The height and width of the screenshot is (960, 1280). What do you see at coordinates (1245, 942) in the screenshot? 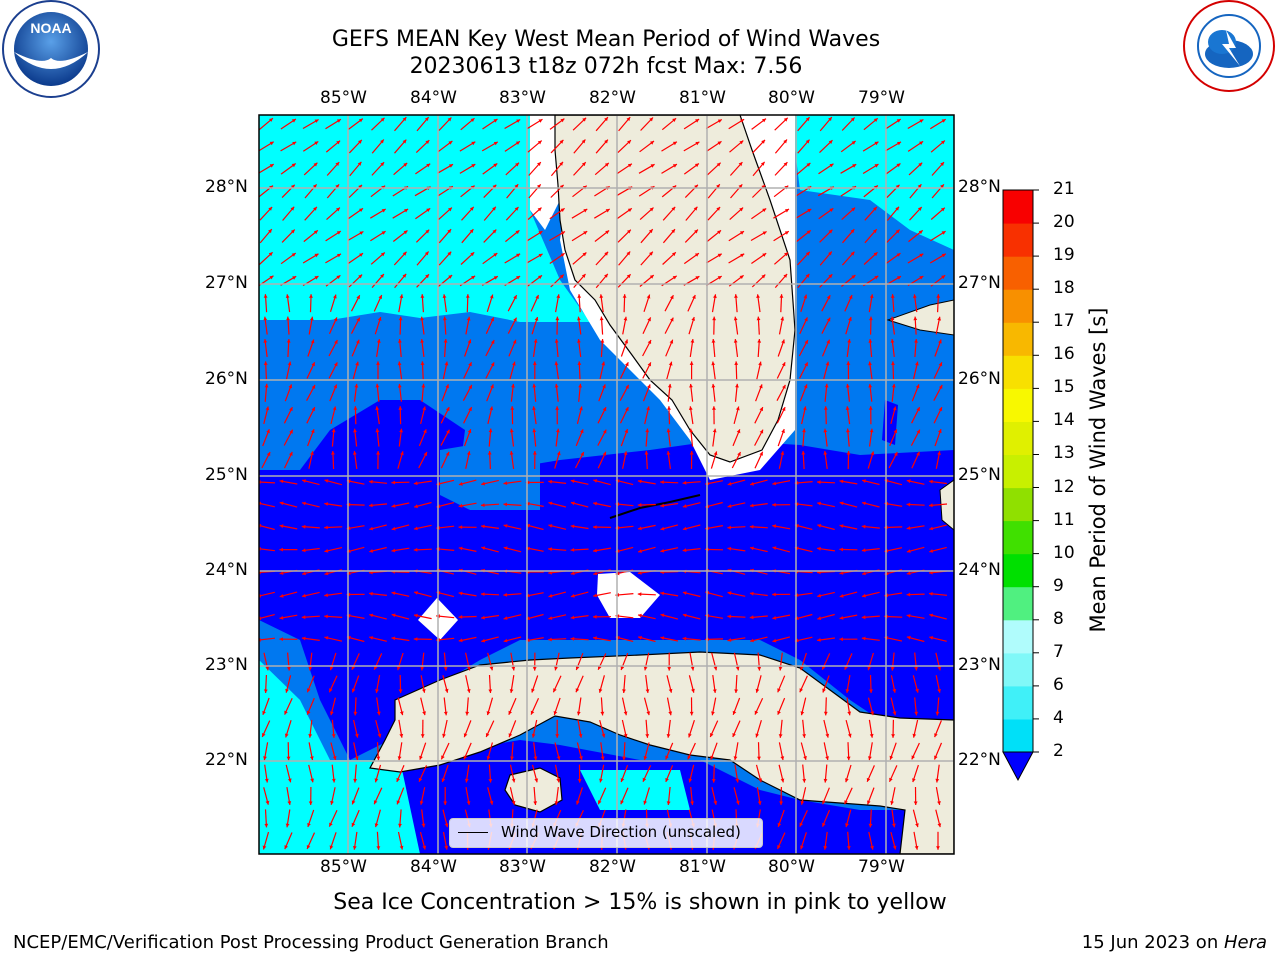
I see `machine-name: Hera` at bounding box center [1245, 942].